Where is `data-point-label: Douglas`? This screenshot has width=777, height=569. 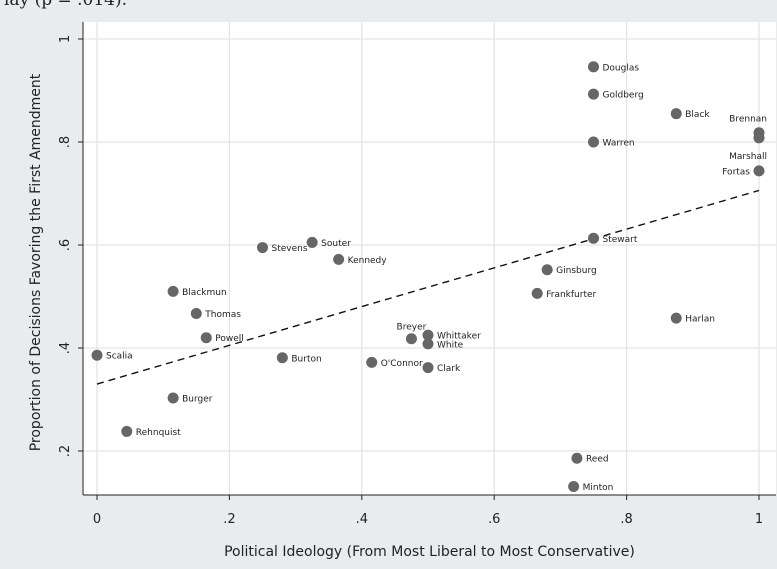 data-point-label: Douglas is located at coordinates (621, 68).